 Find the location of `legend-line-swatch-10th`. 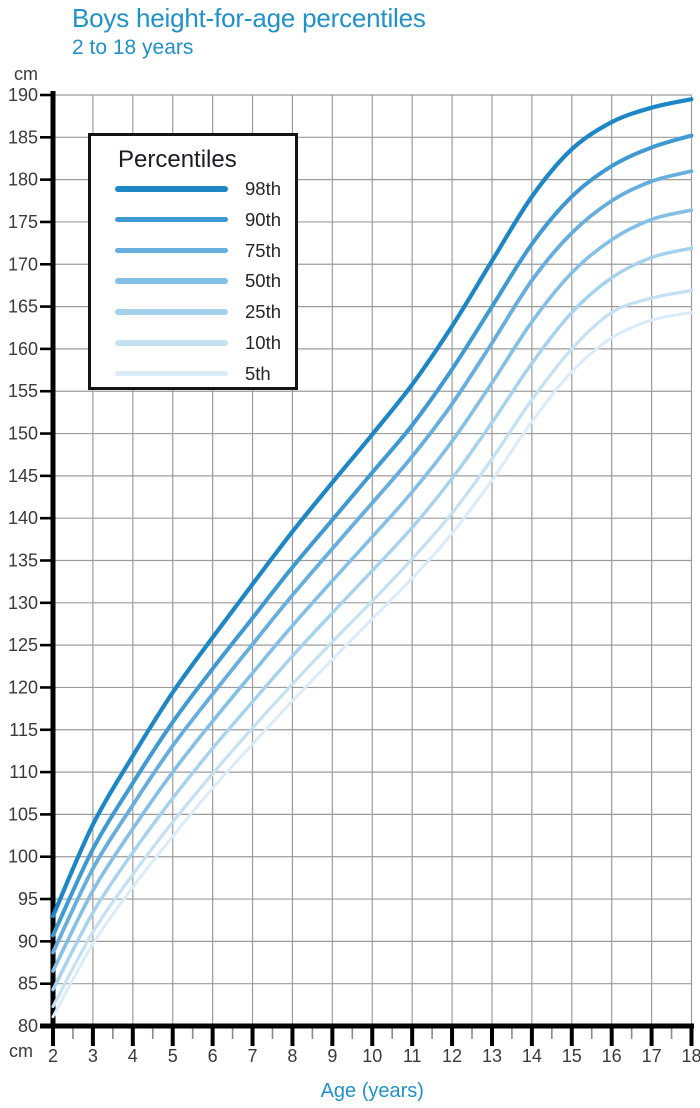

legend-line-swatch-10th is located at coordinates (171, 343).